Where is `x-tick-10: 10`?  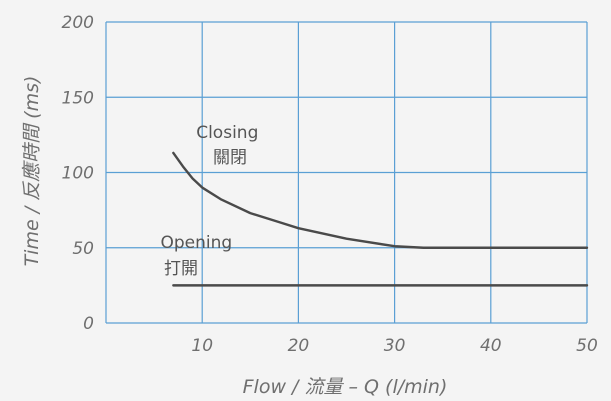 x-tick-10: 10 is located at coordinates (202, 346).